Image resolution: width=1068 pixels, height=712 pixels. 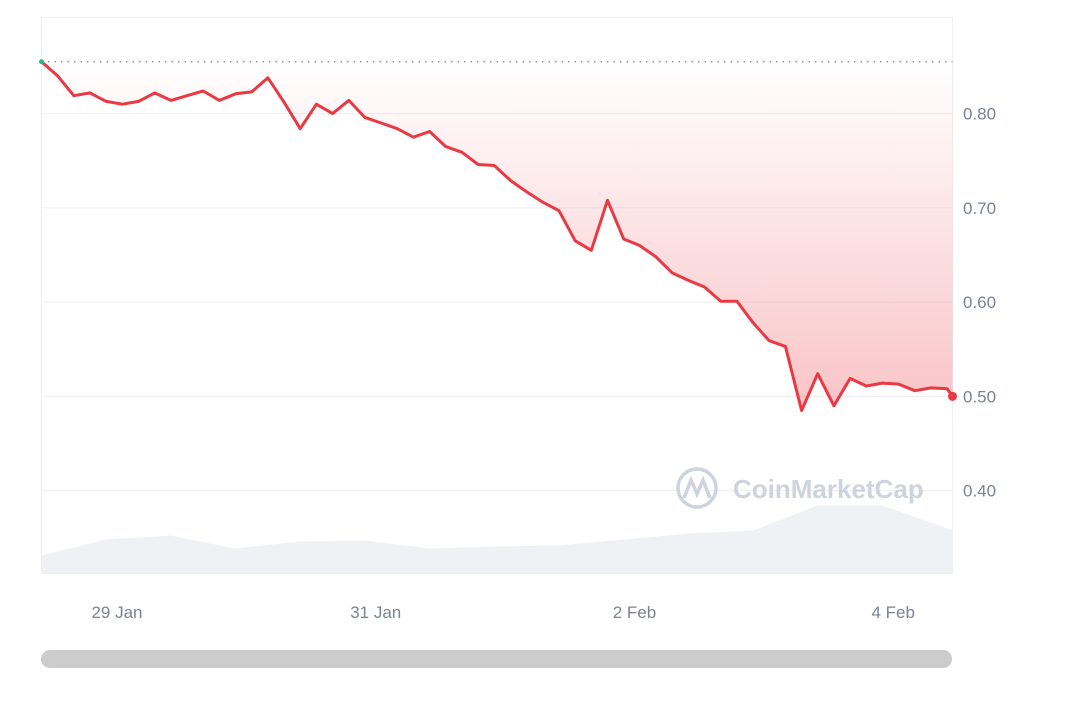 I want to click on x-tick-label: 4 Feb, so click(x=892, y=612).